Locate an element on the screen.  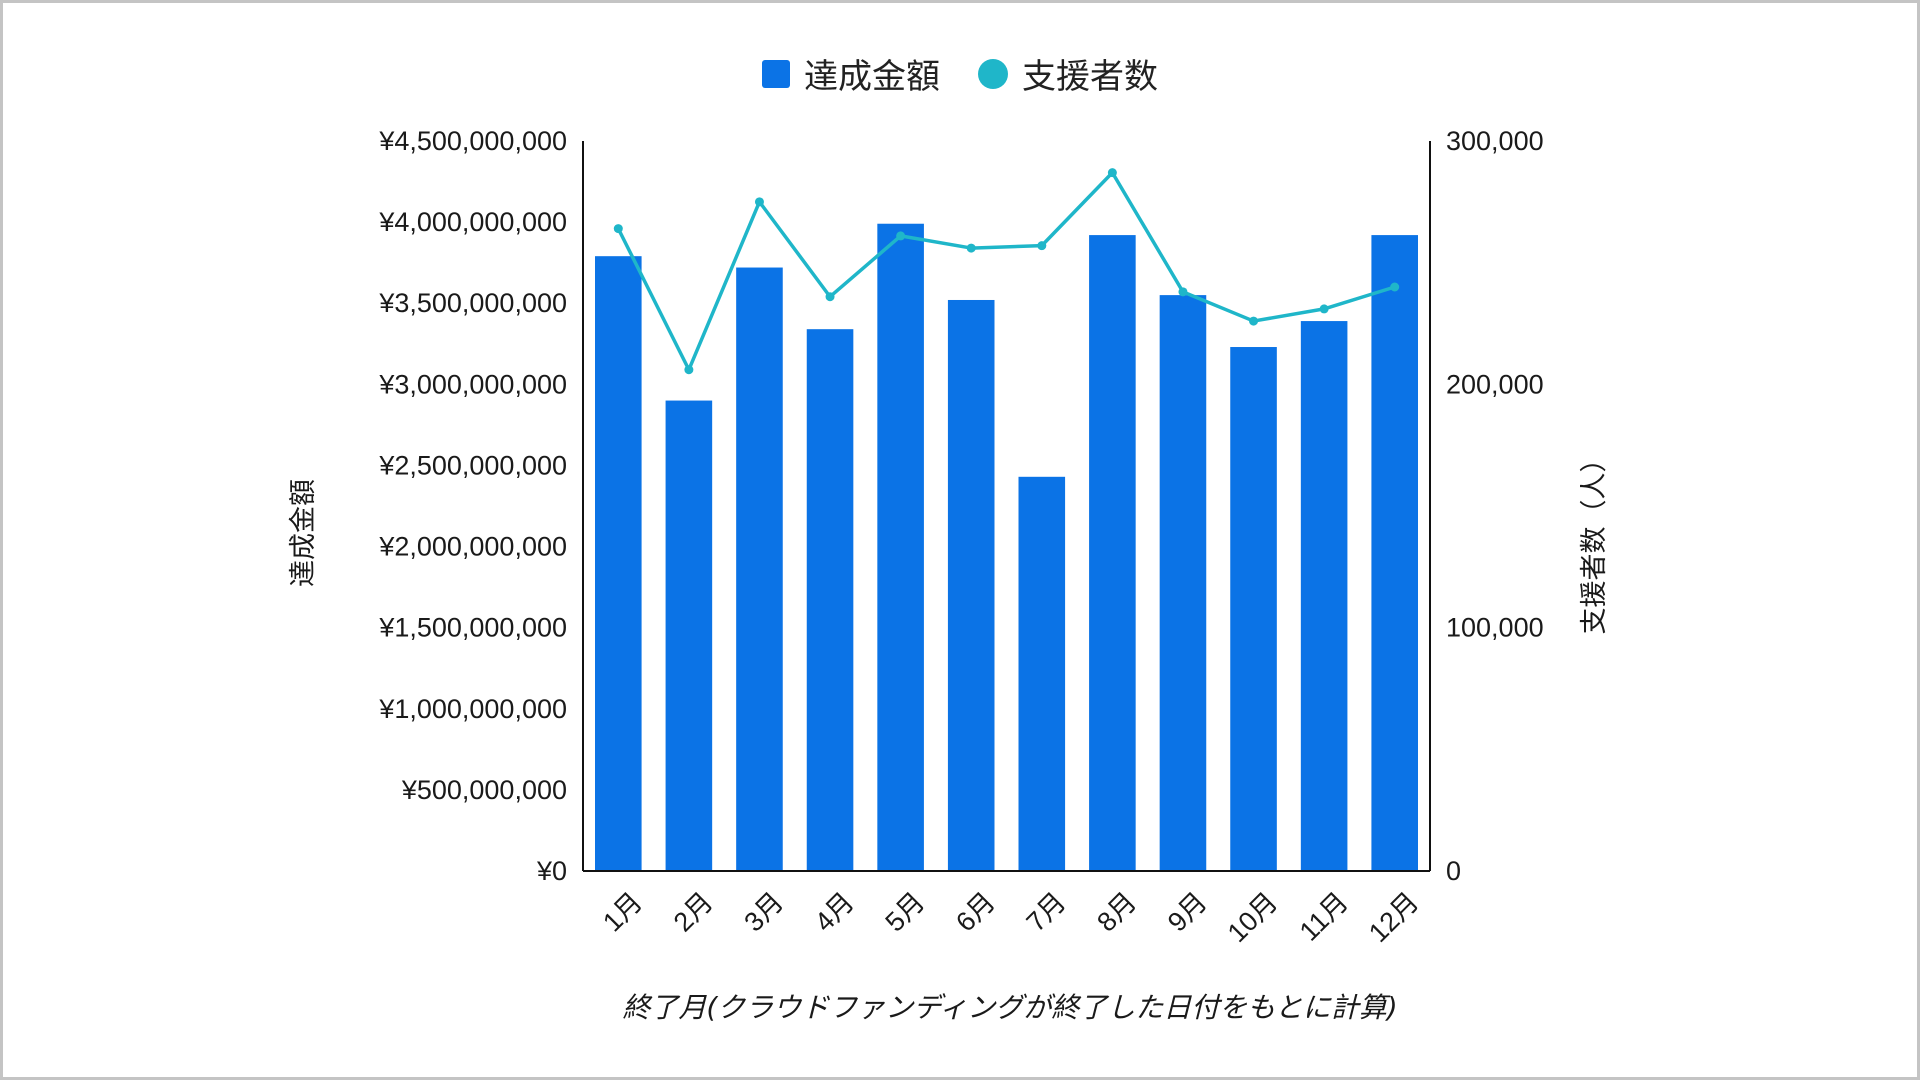
right-tick-label: 100,000 is located at coordinates (1495, 628).